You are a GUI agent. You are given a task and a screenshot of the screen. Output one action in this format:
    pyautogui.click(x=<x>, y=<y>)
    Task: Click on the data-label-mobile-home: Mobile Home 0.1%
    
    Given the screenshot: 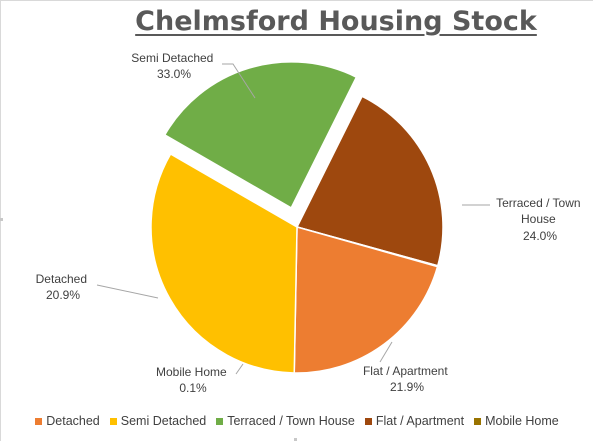 What is the action you would take?
    pyautogui.click(x=193, y=380)
    